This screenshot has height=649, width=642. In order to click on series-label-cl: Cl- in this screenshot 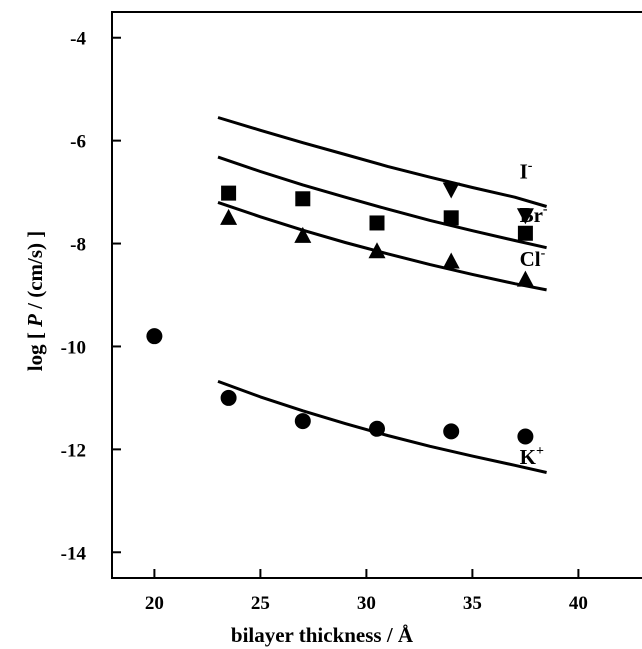, I will do `click(533, 258)`.